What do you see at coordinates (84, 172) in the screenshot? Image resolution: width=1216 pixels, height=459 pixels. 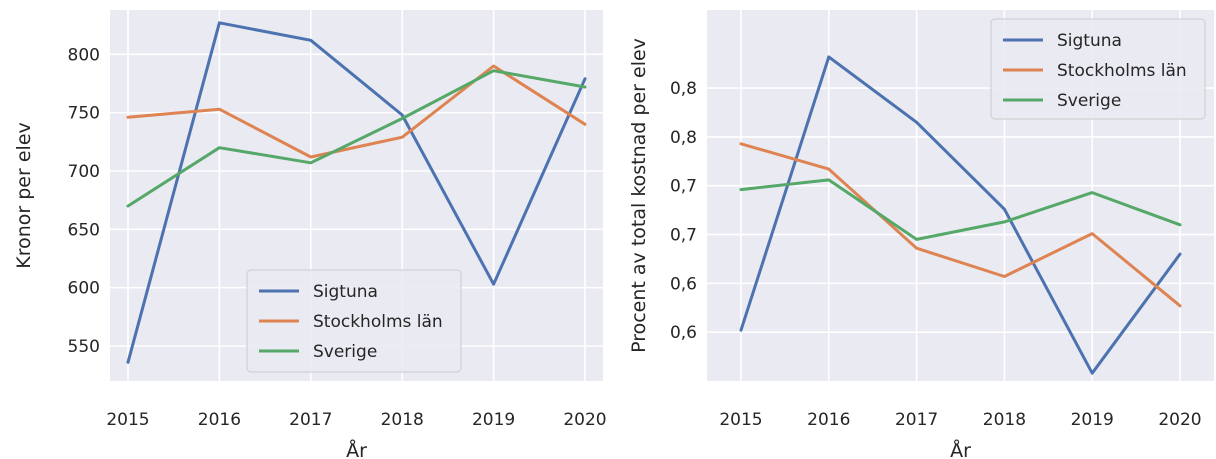 I see `y-tick-label: 700` at bounding box center [84, 172].